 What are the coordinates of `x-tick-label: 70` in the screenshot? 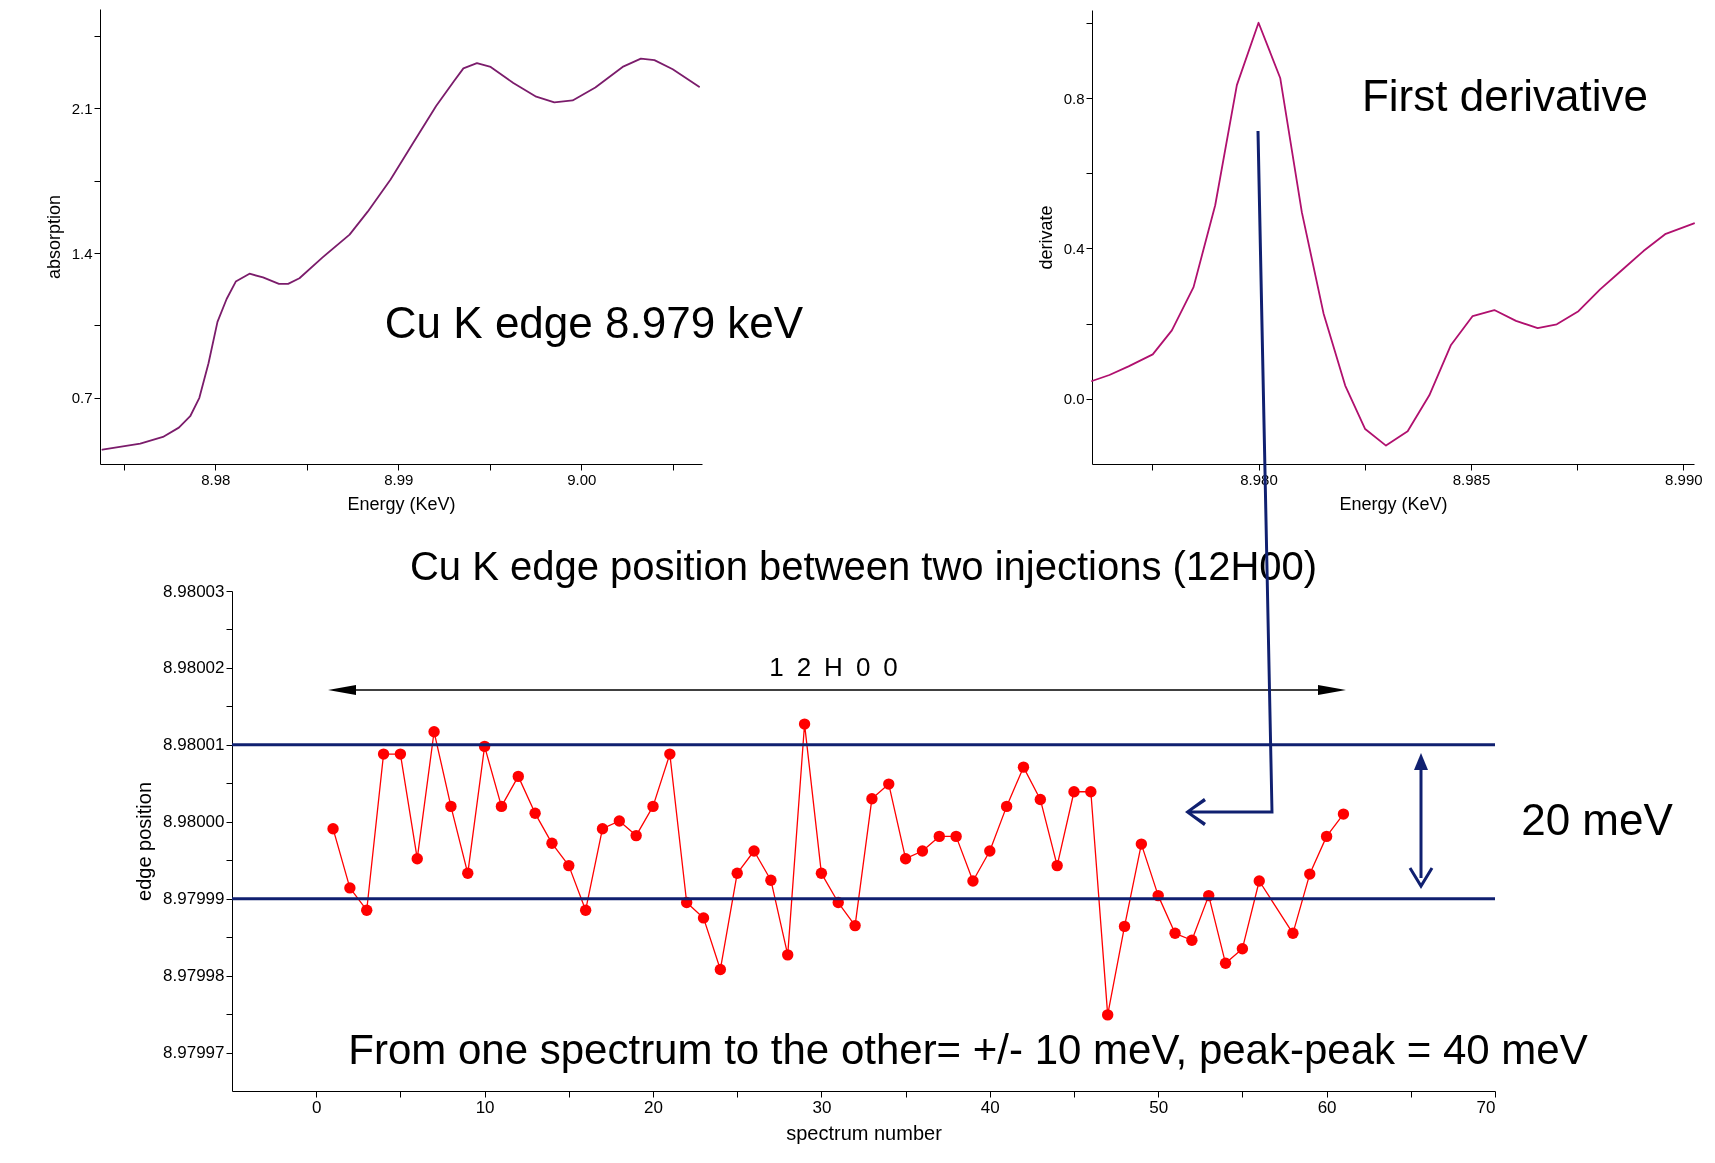 It's located at (1486, 1107).